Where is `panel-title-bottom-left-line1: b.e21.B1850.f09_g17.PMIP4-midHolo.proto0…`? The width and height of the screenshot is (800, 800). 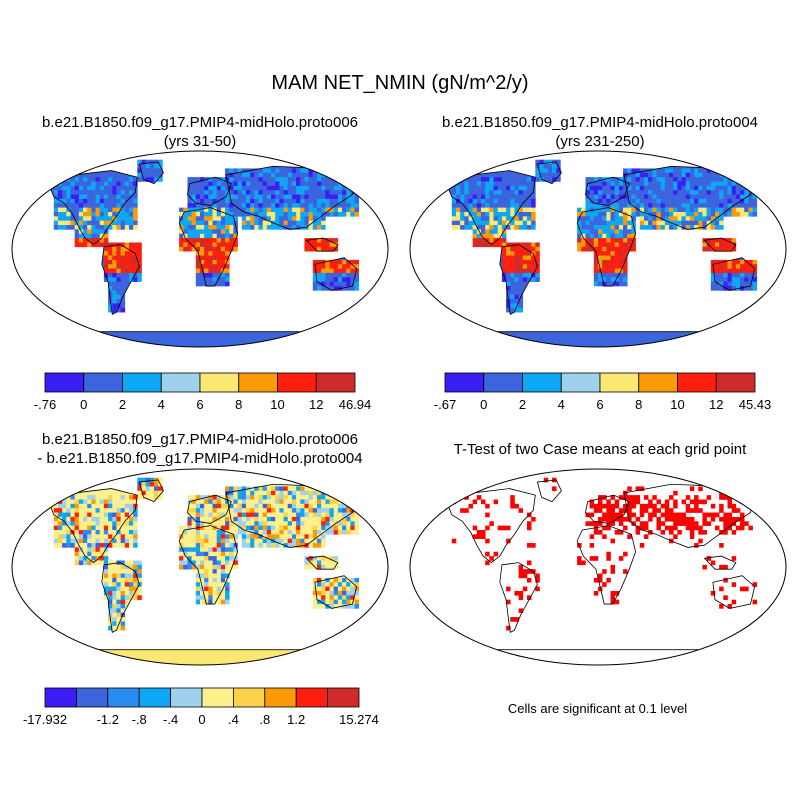 panel-title-bottom-left-line1: b.e21.B1850.f09_g17.PMIP4-midHolo.proto0… is located at coordinates (200, 439).